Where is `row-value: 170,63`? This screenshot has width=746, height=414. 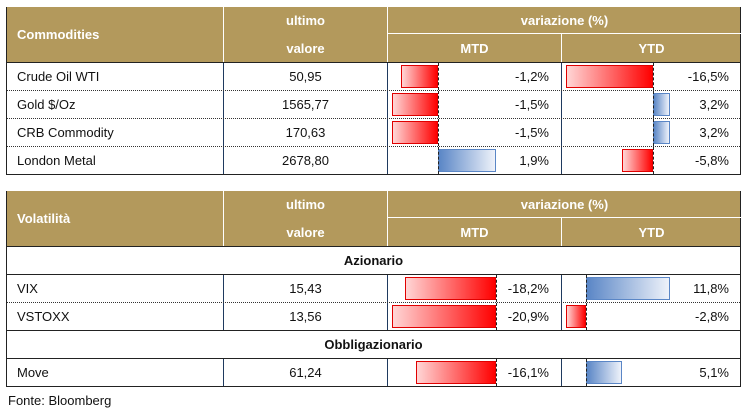
row-value: 170,63 is located at coordinates (306, 132).